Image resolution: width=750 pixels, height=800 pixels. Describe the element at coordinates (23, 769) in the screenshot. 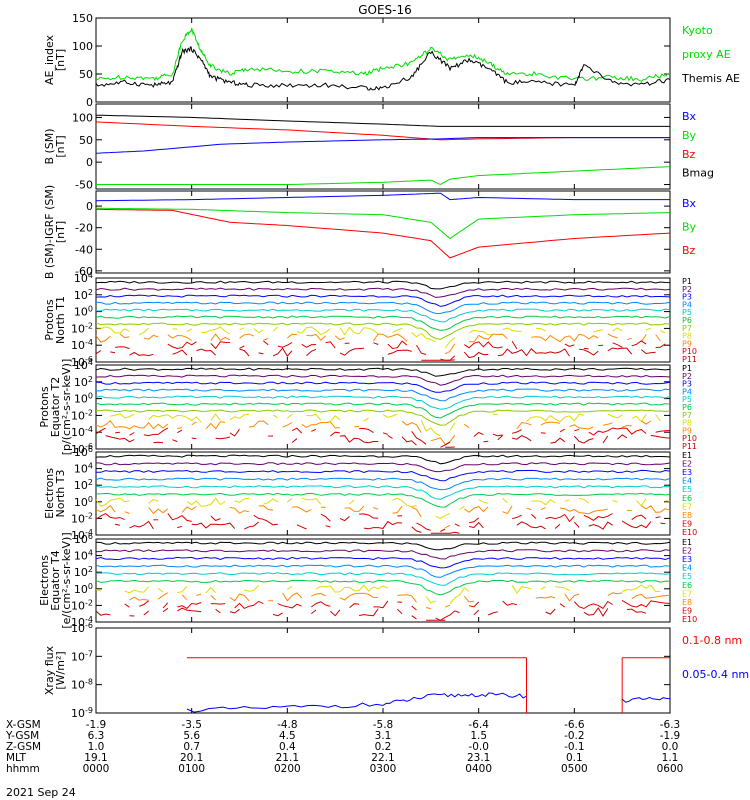

I see `x-axis-row-label: hhmm` at that location.